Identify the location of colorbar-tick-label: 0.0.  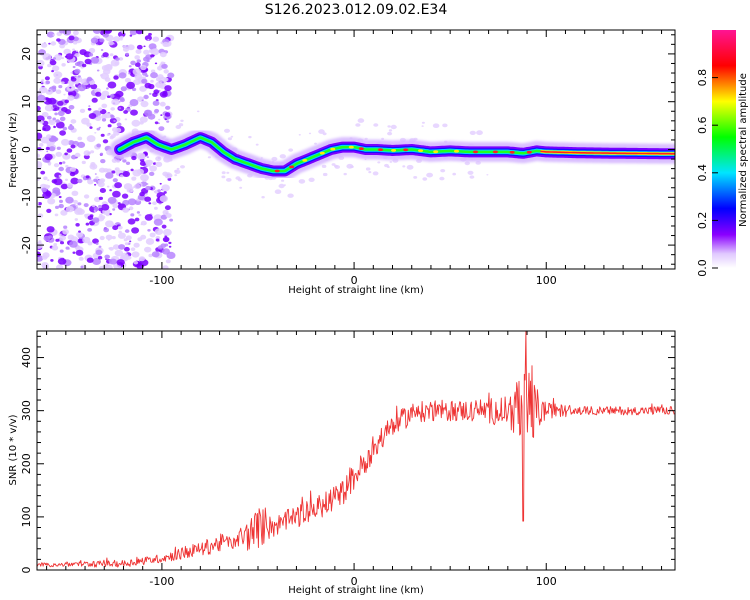
(702, 268).